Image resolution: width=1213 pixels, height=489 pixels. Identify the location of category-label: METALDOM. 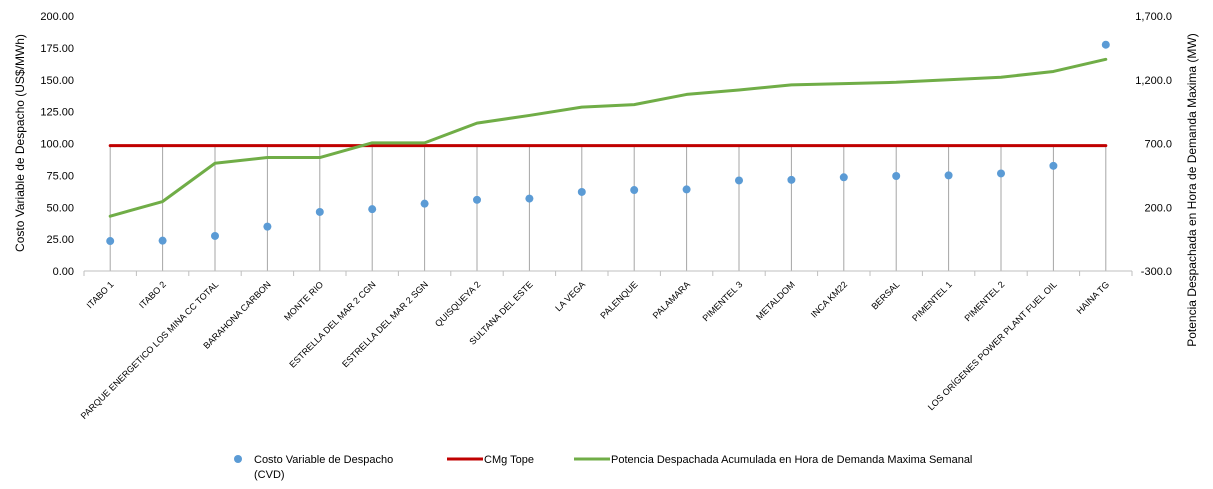
(775, 300).